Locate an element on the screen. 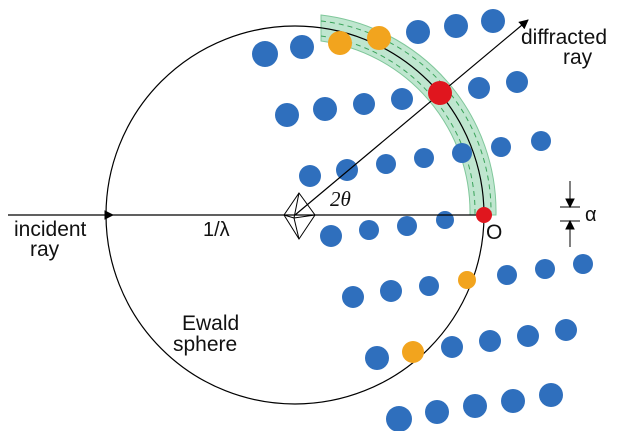 This screenshot has height=431, width=617. incident-ray-label-line1: incident is located at coordinates (50, 229).